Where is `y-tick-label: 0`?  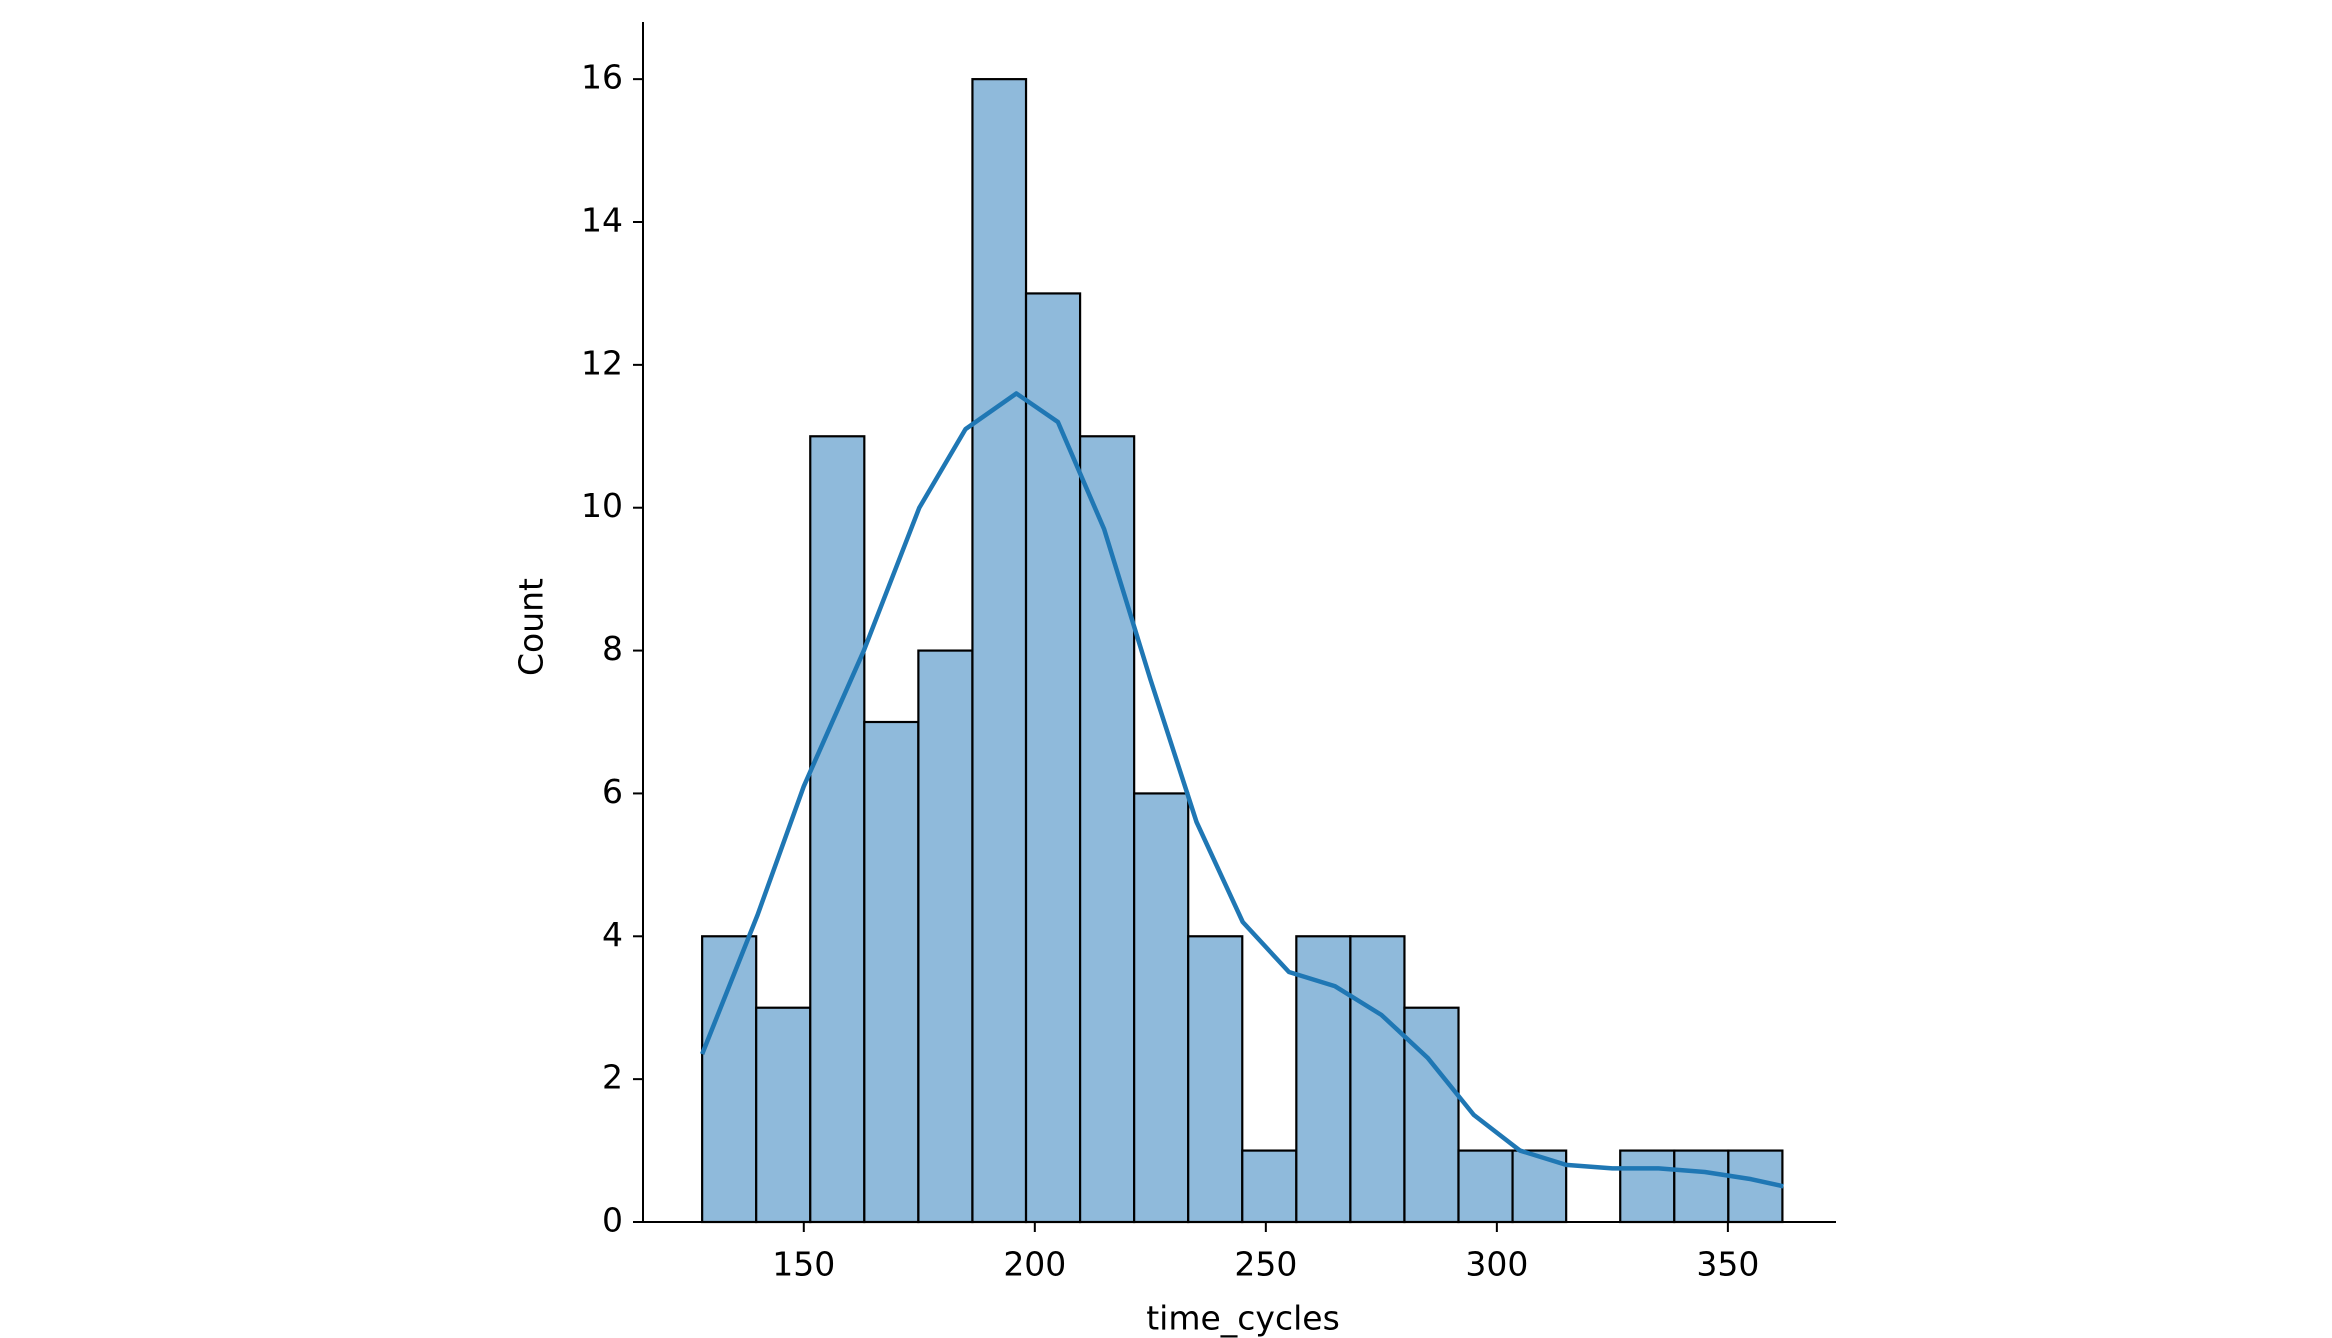 y-tick-label: 0 is located at coordinates (612, 1220).